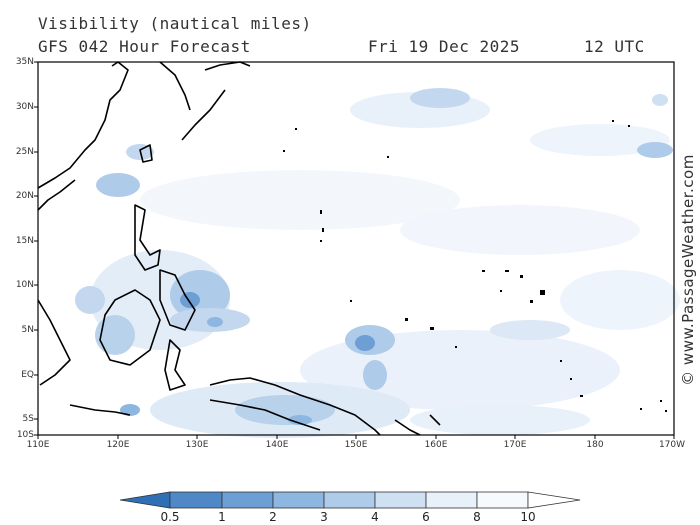  What do you see at coordinates (324, 517) in the screenshot?
I see `colorbar-label-3: 3` at bounding box center [324, 517].